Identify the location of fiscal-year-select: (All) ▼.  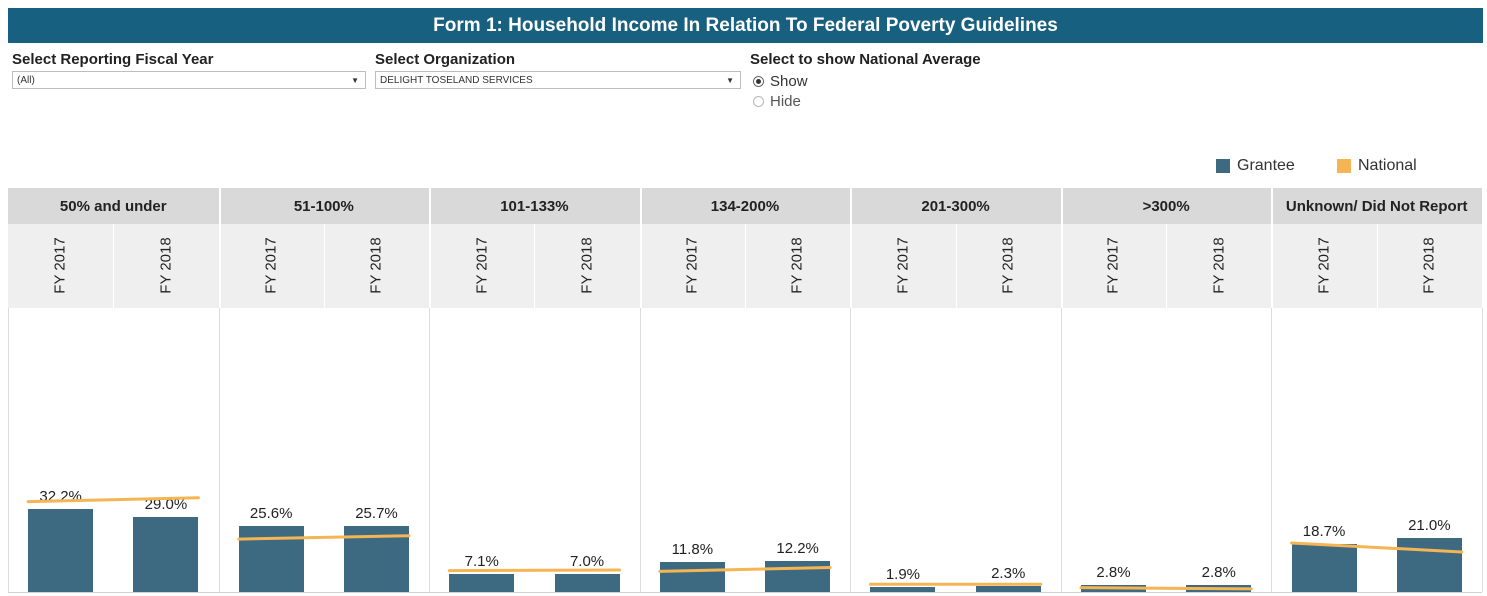
(189, 80).